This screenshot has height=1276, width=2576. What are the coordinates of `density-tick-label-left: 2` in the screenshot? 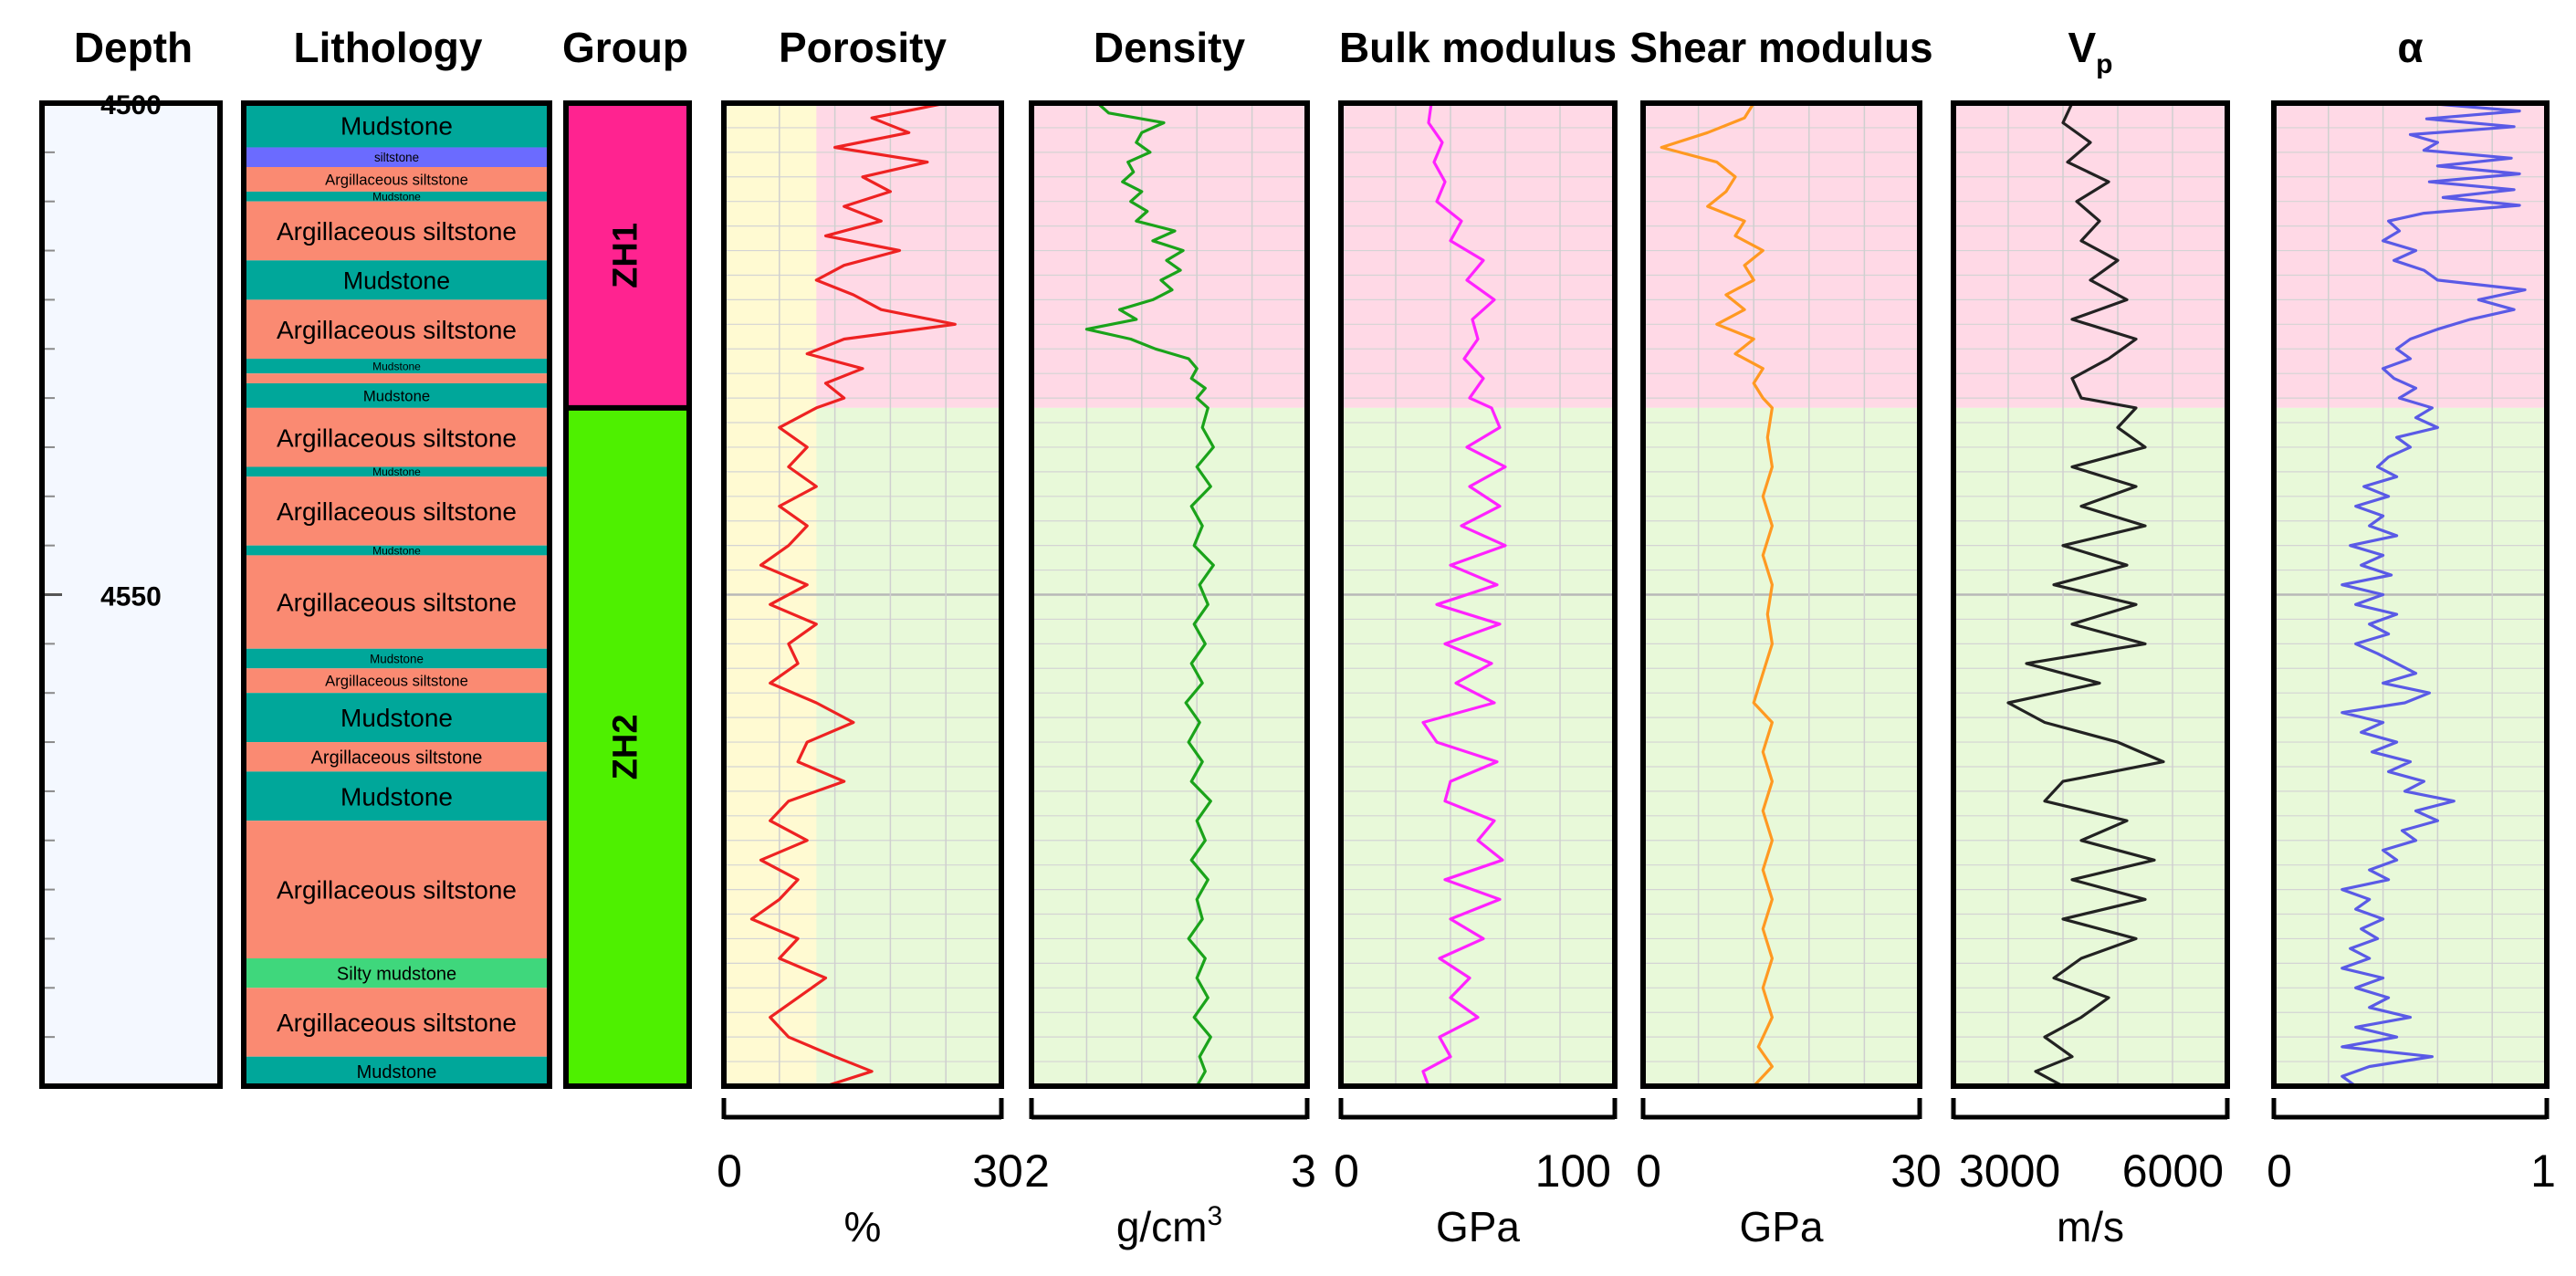 It's located at (1037, 1171).